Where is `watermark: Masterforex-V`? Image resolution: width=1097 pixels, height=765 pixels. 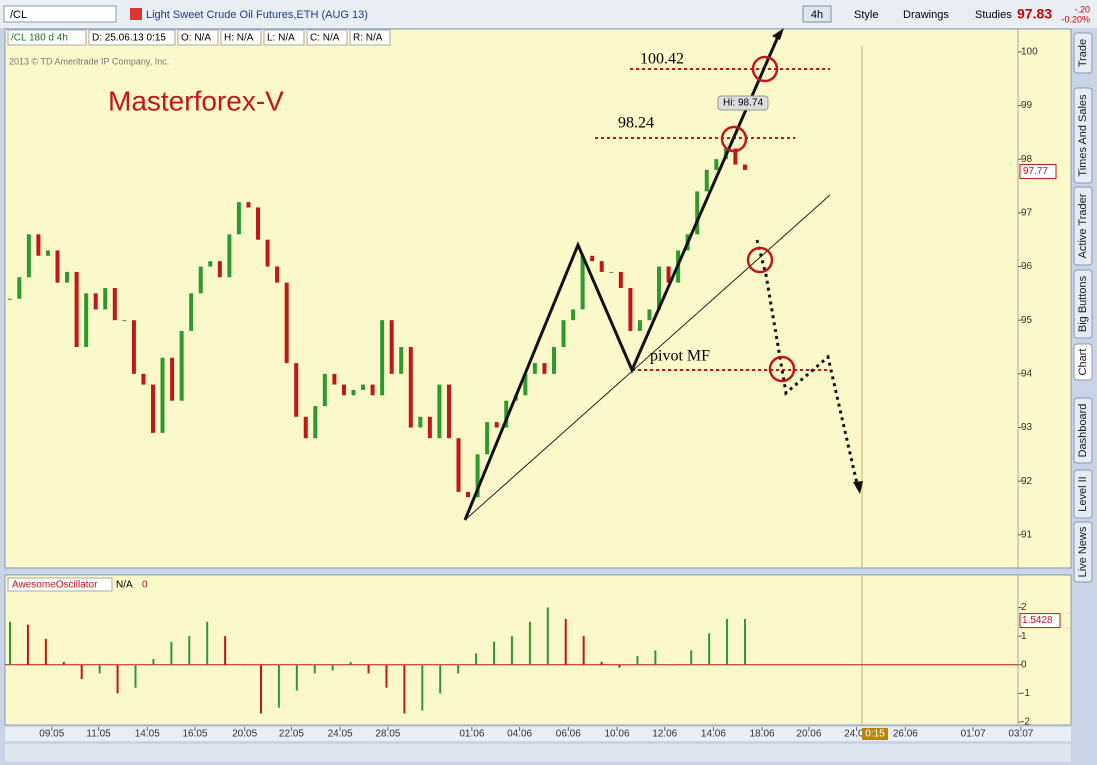
watermark: Masterforex-V is located at coordinates (196, 100).